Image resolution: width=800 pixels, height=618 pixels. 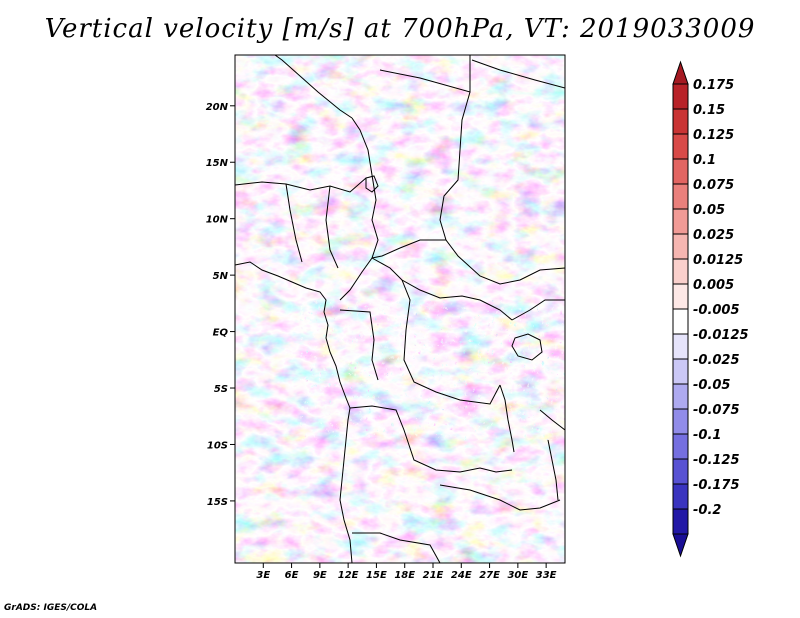 What do you see at coordinates (553, 470) in the screenshot?
I see `lake-malawi` at bounding box center [553, 470].